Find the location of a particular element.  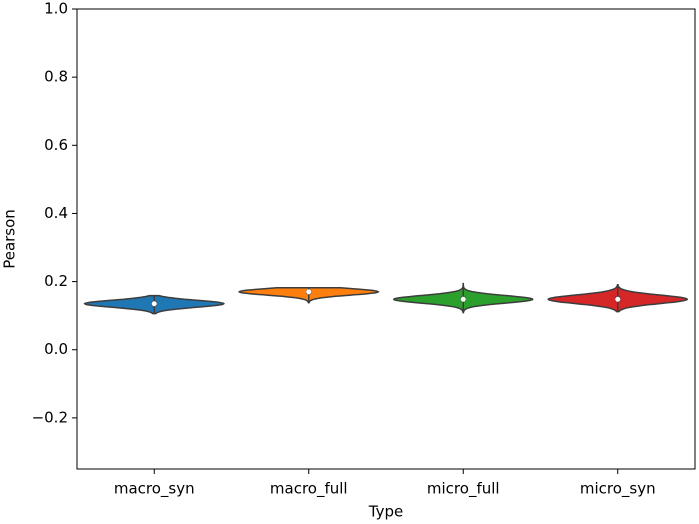

y-tick-label: −0.2 is located at coordinates (50, 417).